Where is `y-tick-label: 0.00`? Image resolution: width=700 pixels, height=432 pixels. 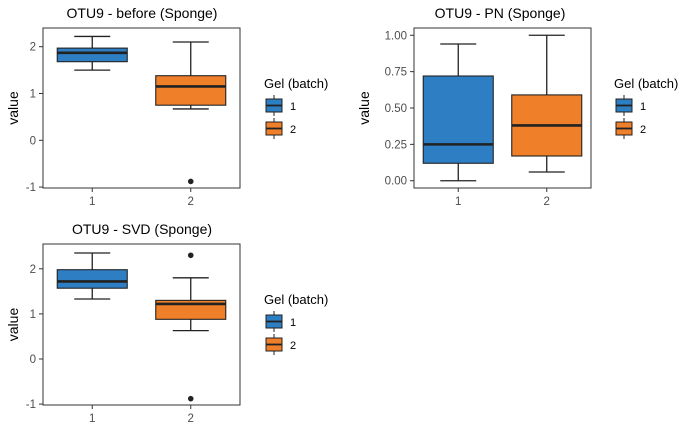 y-tick-label: 0.00 is located at coordinates (396, 182).